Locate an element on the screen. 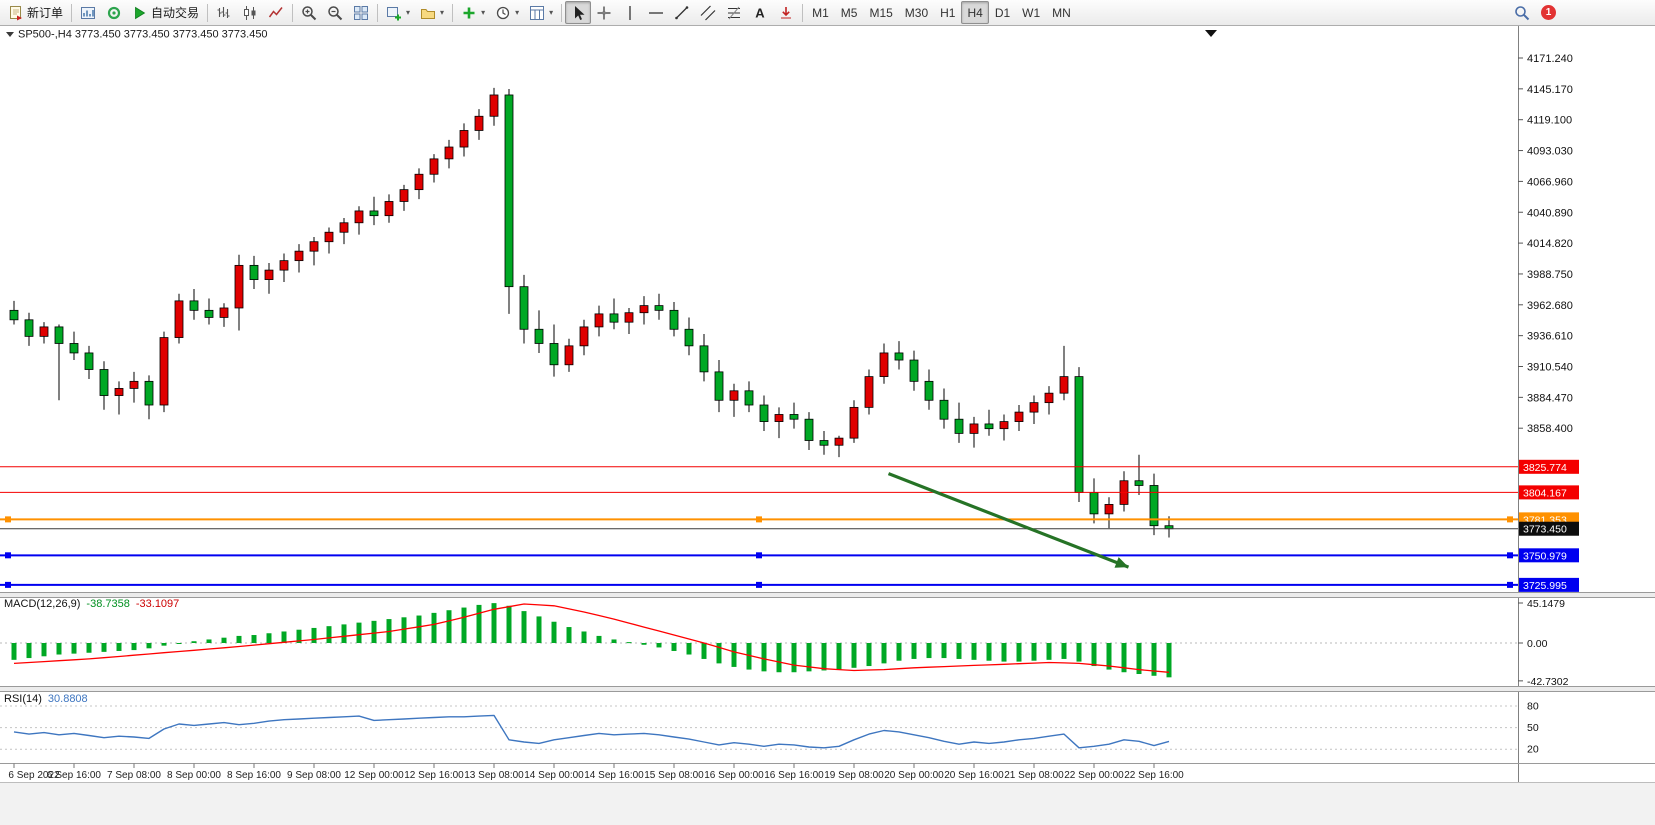  time-tick-label: 22 Sep 00:00 is located at coordinates (1094, 775).